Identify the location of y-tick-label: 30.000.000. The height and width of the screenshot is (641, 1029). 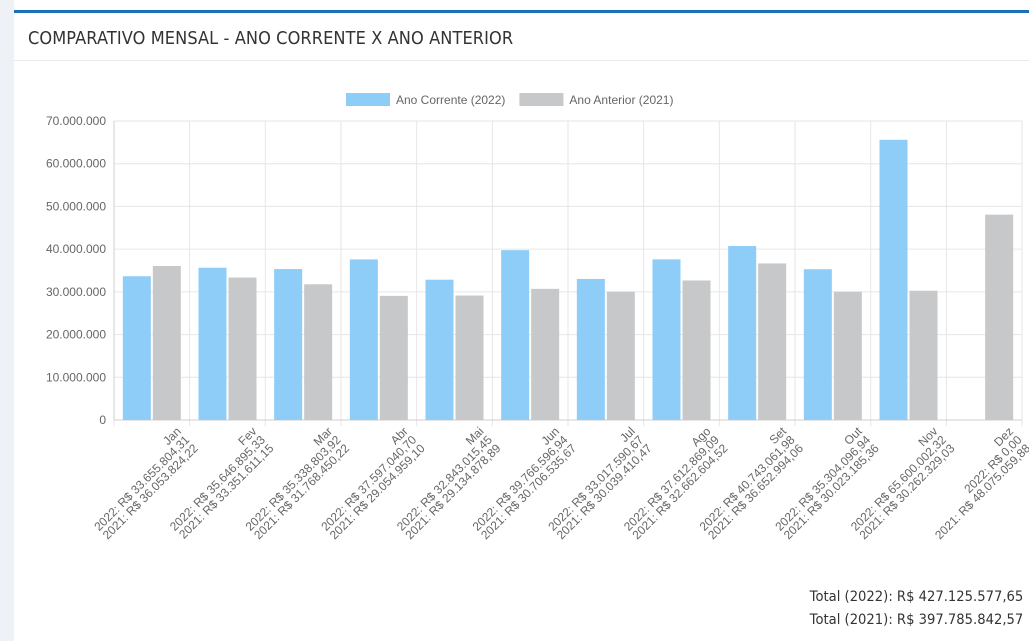
(76, 292).